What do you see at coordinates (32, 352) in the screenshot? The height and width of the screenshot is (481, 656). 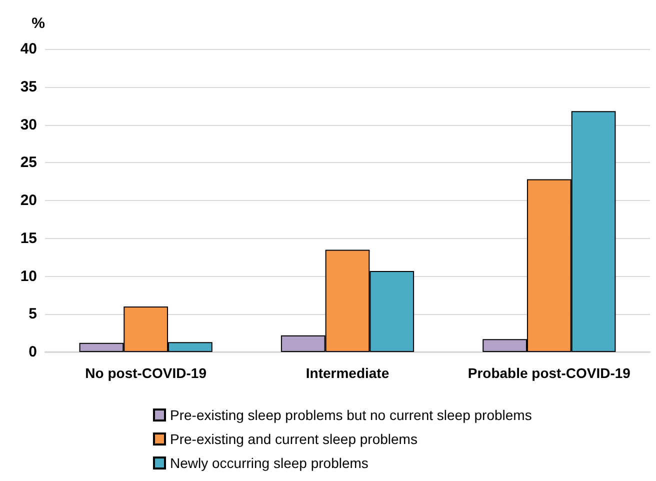 I see `y-tick-label: 0` at bounding box center [32, 352].